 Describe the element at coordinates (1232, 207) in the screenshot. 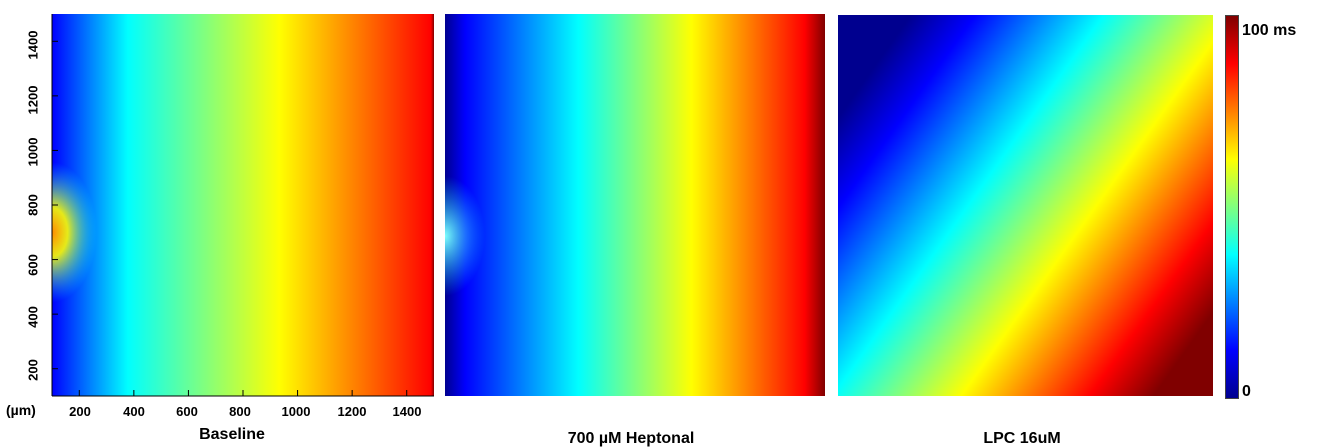

I see `colorbar` at that location.